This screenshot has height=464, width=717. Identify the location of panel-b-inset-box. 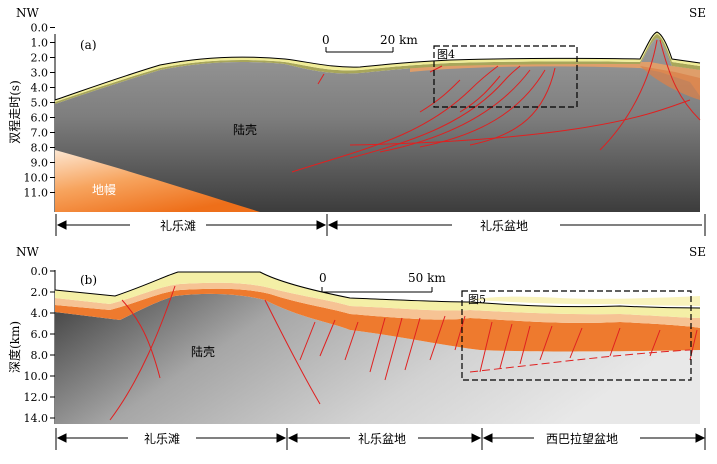
(576, 335).